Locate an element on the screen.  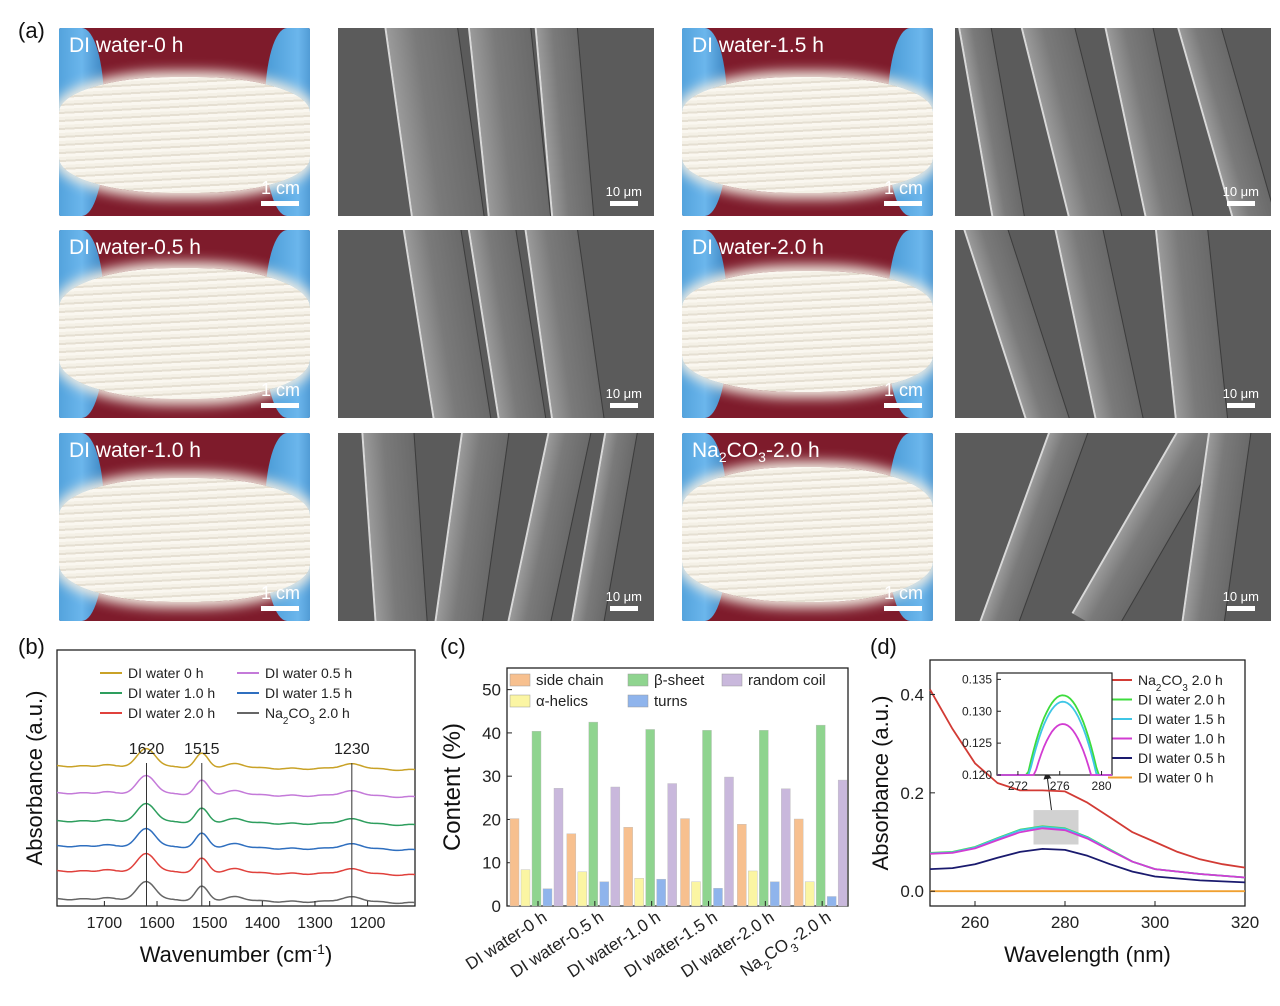
inset-y-tick-label: 0.125 is located at coordinates (977, 743).